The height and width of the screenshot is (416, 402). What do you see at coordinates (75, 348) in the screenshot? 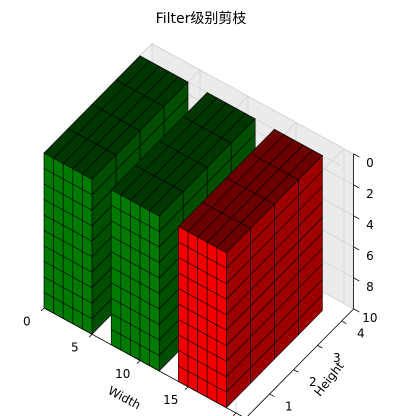
I see `x-tick-label: 5` at bounding box center [75, 348].